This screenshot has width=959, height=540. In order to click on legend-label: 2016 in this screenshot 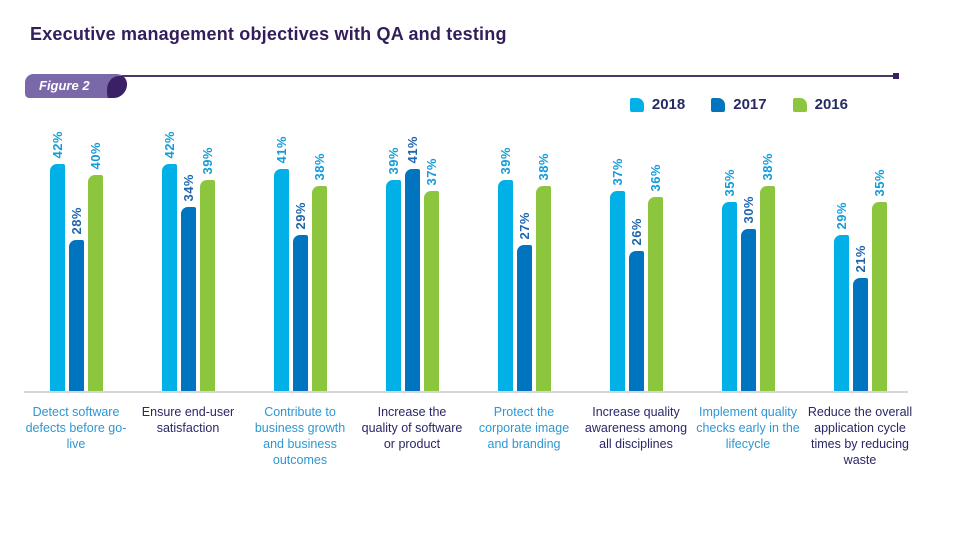, I will do `click(831, 104)`.